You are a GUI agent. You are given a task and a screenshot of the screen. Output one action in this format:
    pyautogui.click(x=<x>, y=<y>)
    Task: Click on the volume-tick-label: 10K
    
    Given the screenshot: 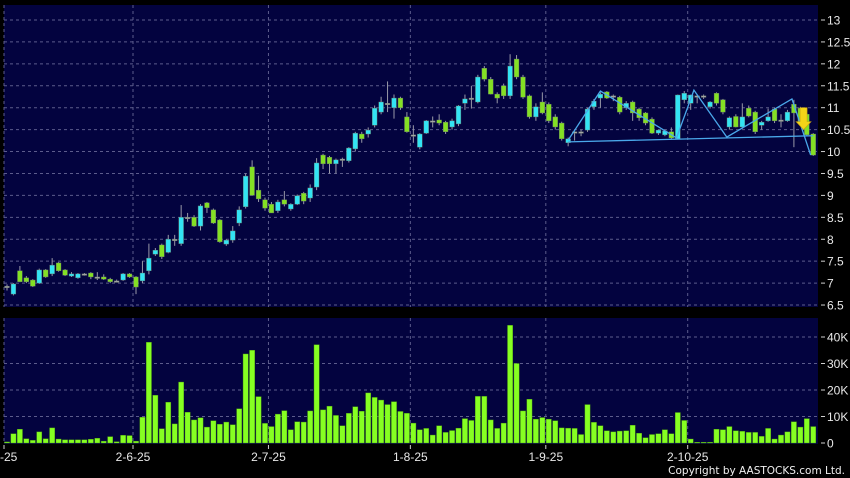 What is the action you would take?
    pyautogui.click(x=837, y=417)
    